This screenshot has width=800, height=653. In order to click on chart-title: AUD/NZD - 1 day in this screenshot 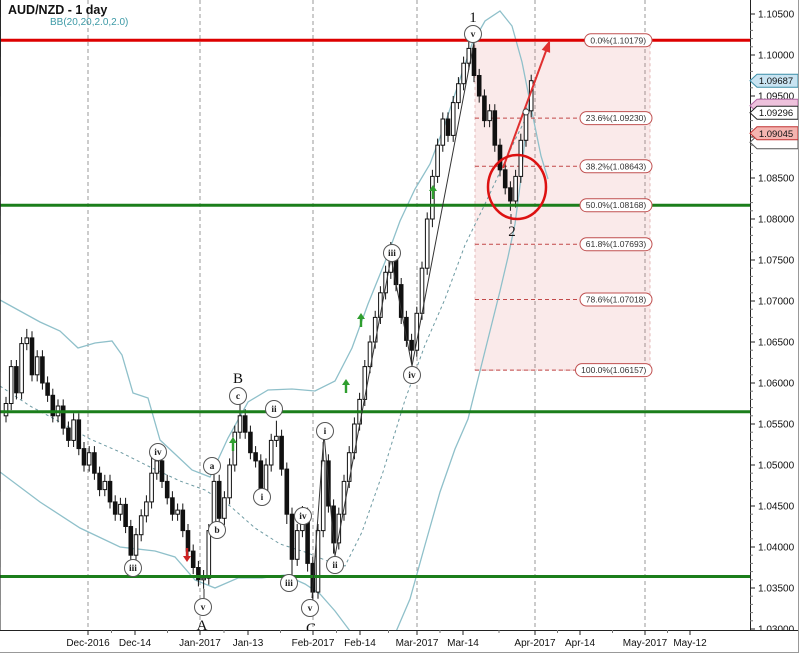, I will do `click(58, 10)`.